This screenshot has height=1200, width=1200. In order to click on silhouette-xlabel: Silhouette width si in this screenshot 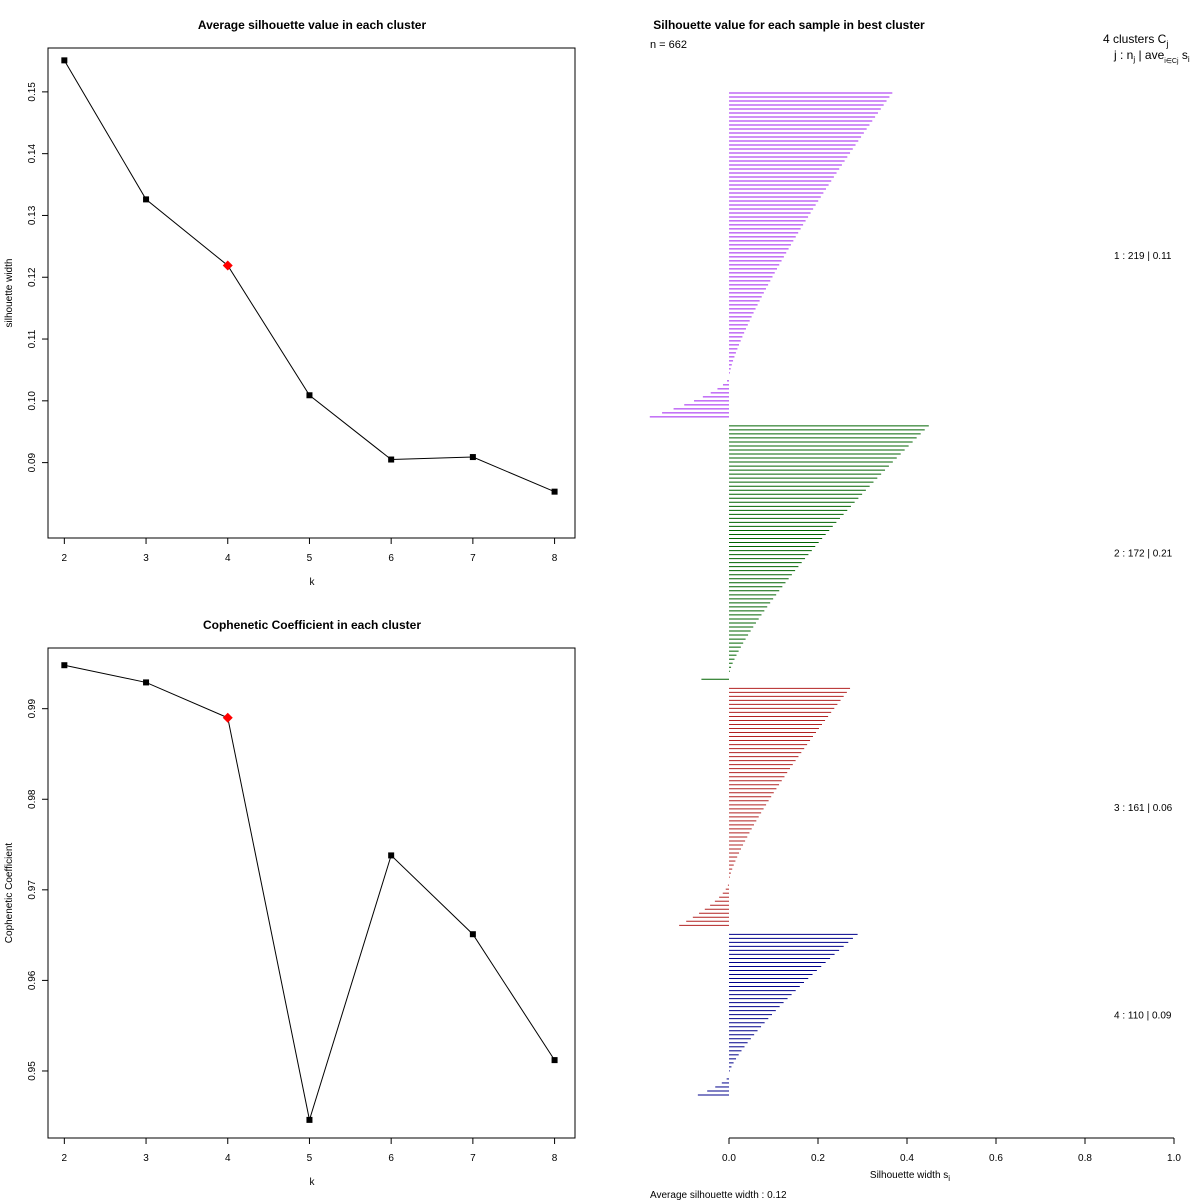, I will do `click(910, 1176)`.